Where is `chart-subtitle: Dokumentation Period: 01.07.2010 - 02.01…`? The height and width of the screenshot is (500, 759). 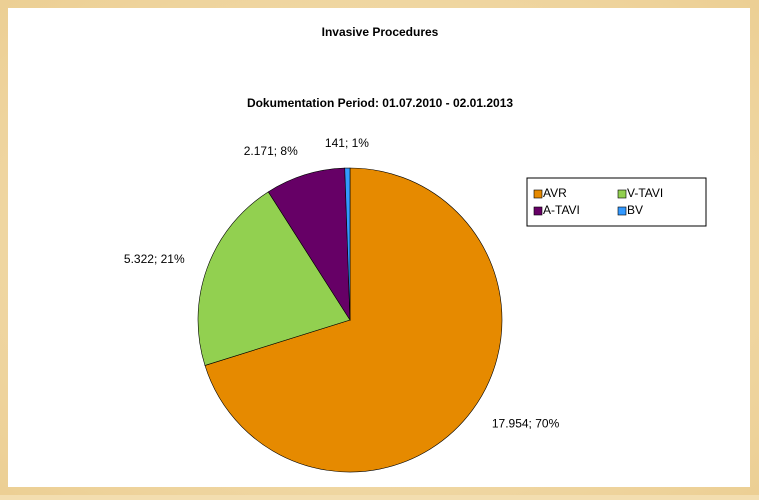 chart-subtitle: Dokumentation Period: 01.07.2010 - 02.01… is located at coordinates (380, 103).